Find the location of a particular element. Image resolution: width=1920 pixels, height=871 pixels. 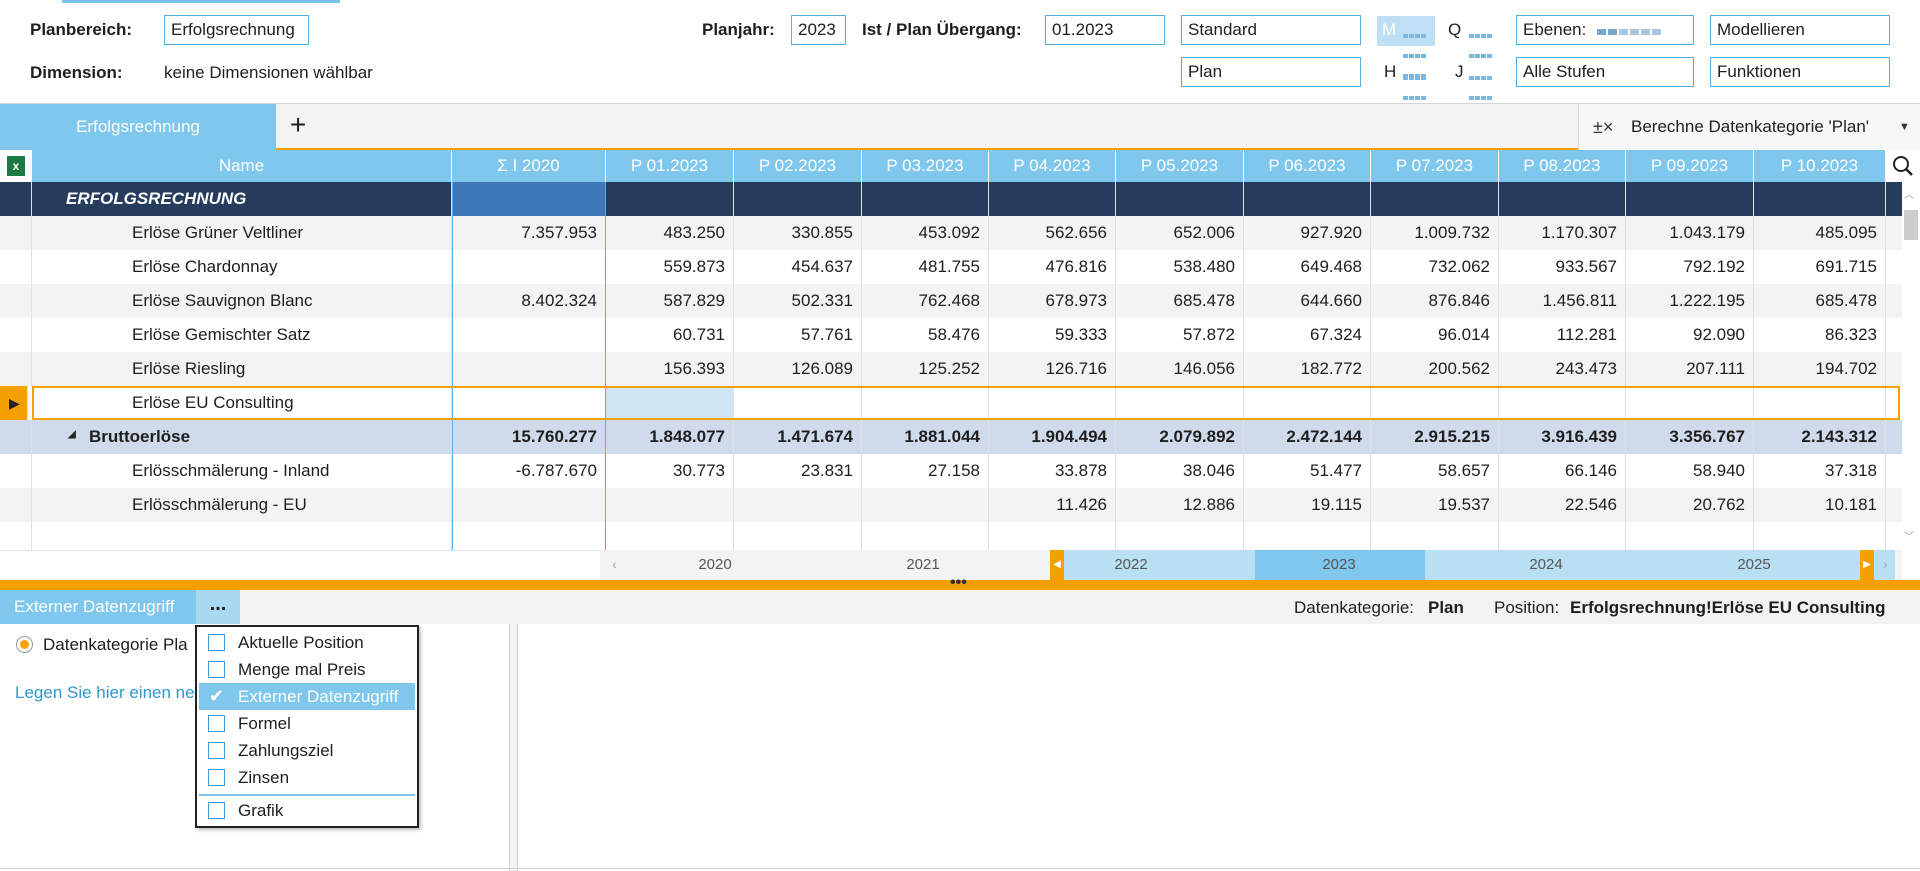

value-cell: 146.056 is located at coordinates (1180, 369).